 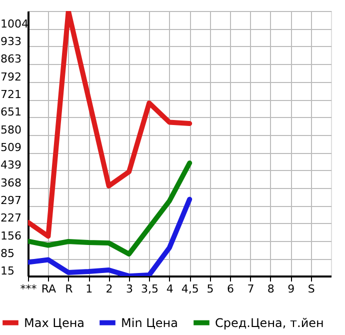 I want to click on legend-label: Min Цена, so click(x=149, y=323).